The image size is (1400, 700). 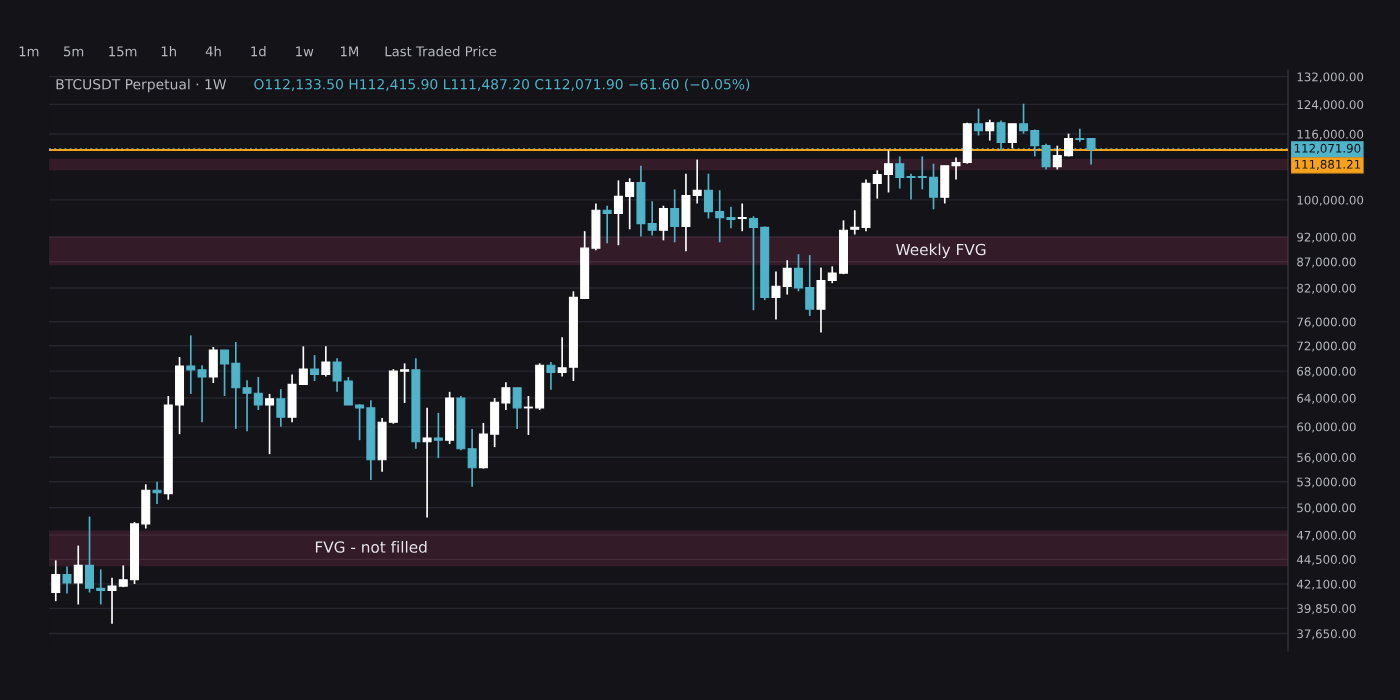 I want to click on y-tick-label: 87,000.00, so click(x=1326, y=262).